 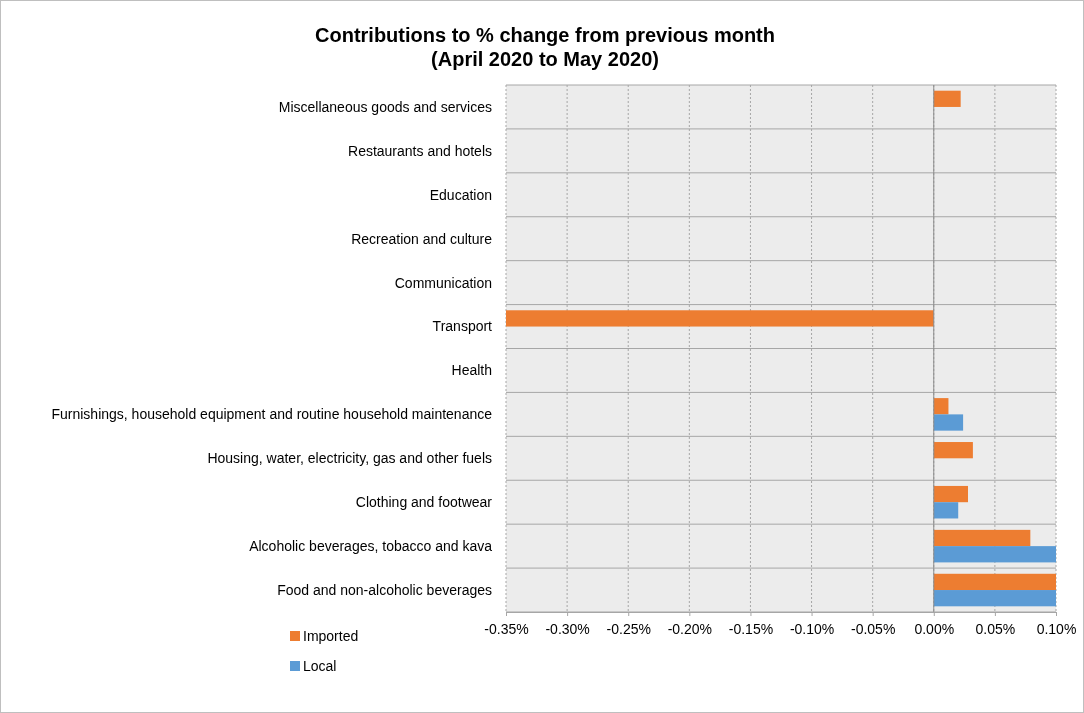 What do you see at coordinates (371, 546) in the screenshot?
I see `y-tick-label: Alcoholic beverages, tobacco and kava` at bounding box center [371, 546].